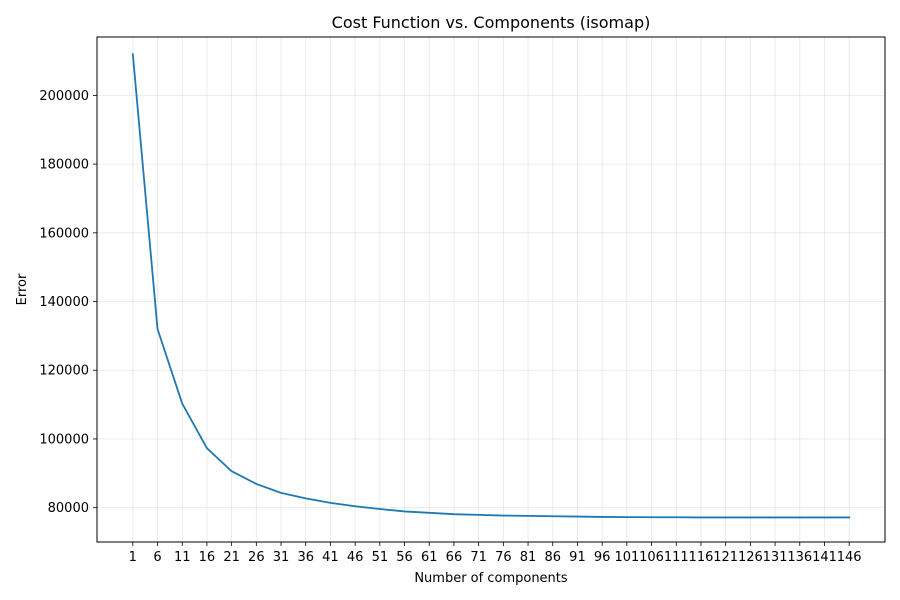  What do you see at coordinates (491, 578) in the screenshot?
I see `x-axis-label: Number of components` at bounding box center [491, 578].